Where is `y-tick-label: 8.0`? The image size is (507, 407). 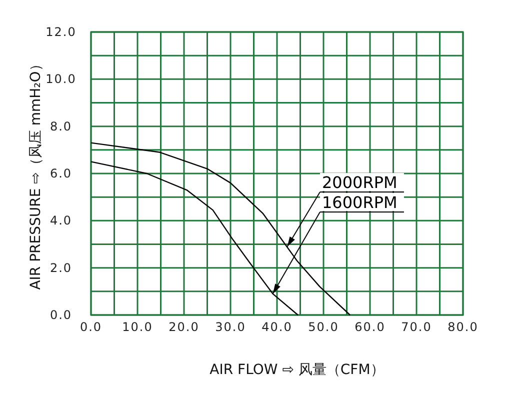 y-tick-label: 8.0 is located at coordinates (61, 126).